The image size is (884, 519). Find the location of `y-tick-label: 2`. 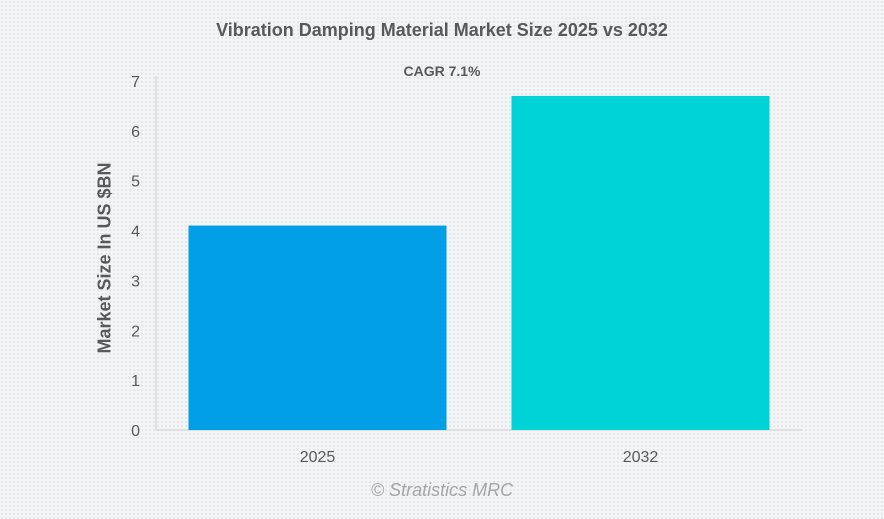

y-tick-label: 2 is located at coordinates (135, 331).